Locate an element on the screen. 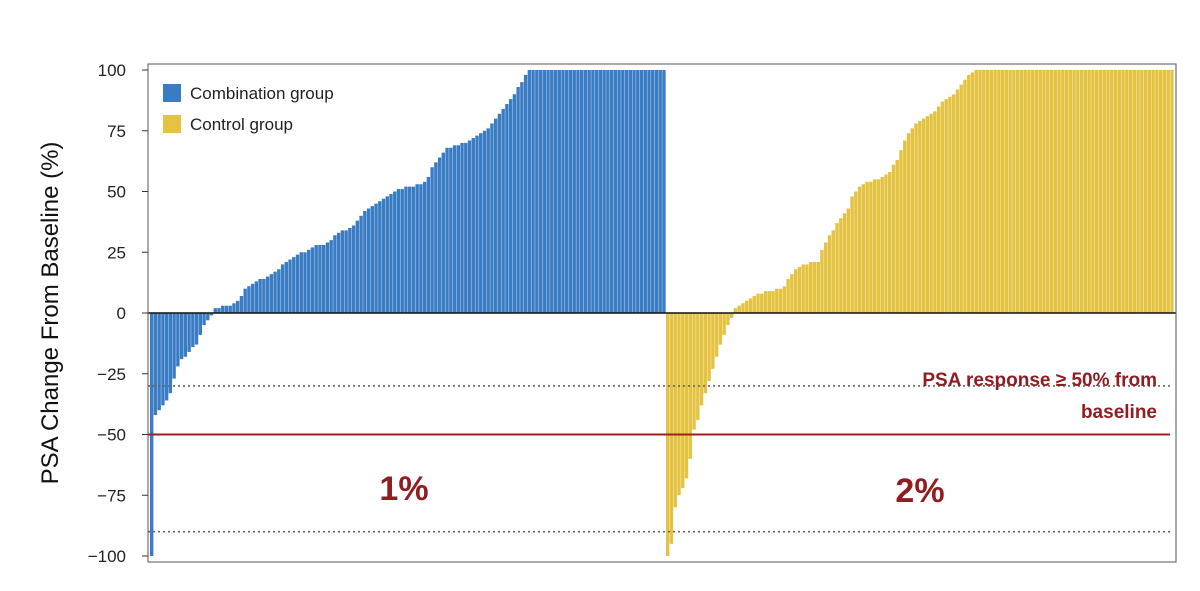  y-tick-label: −50 is located at coordinates (111, 435).